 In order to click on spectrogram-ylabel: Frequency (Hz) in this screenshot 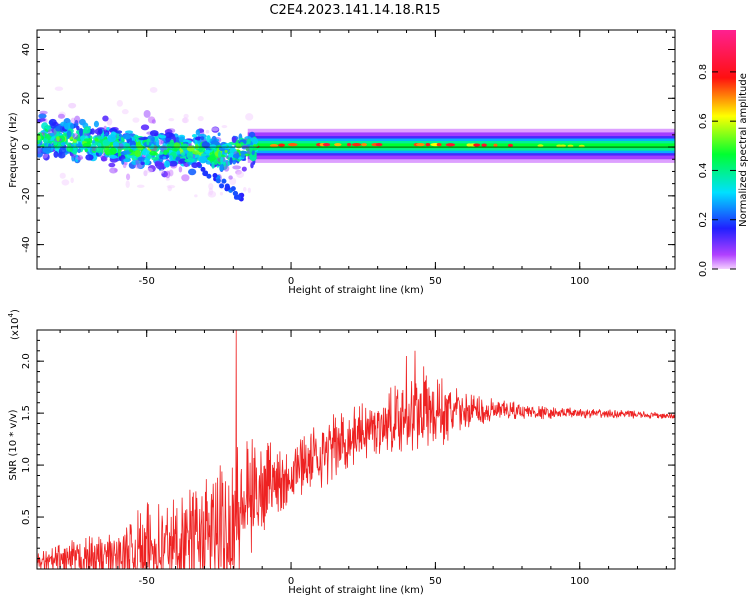, I will do `click(13, 150)`.